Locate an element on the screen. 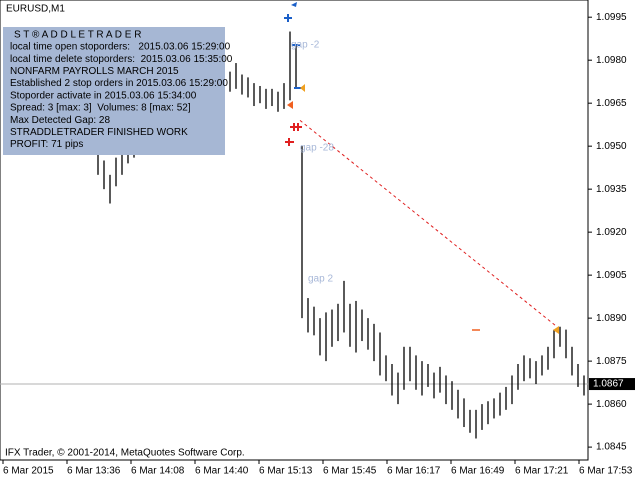  y-tick-label: 1.0935 is located at coordinates (611, 189).